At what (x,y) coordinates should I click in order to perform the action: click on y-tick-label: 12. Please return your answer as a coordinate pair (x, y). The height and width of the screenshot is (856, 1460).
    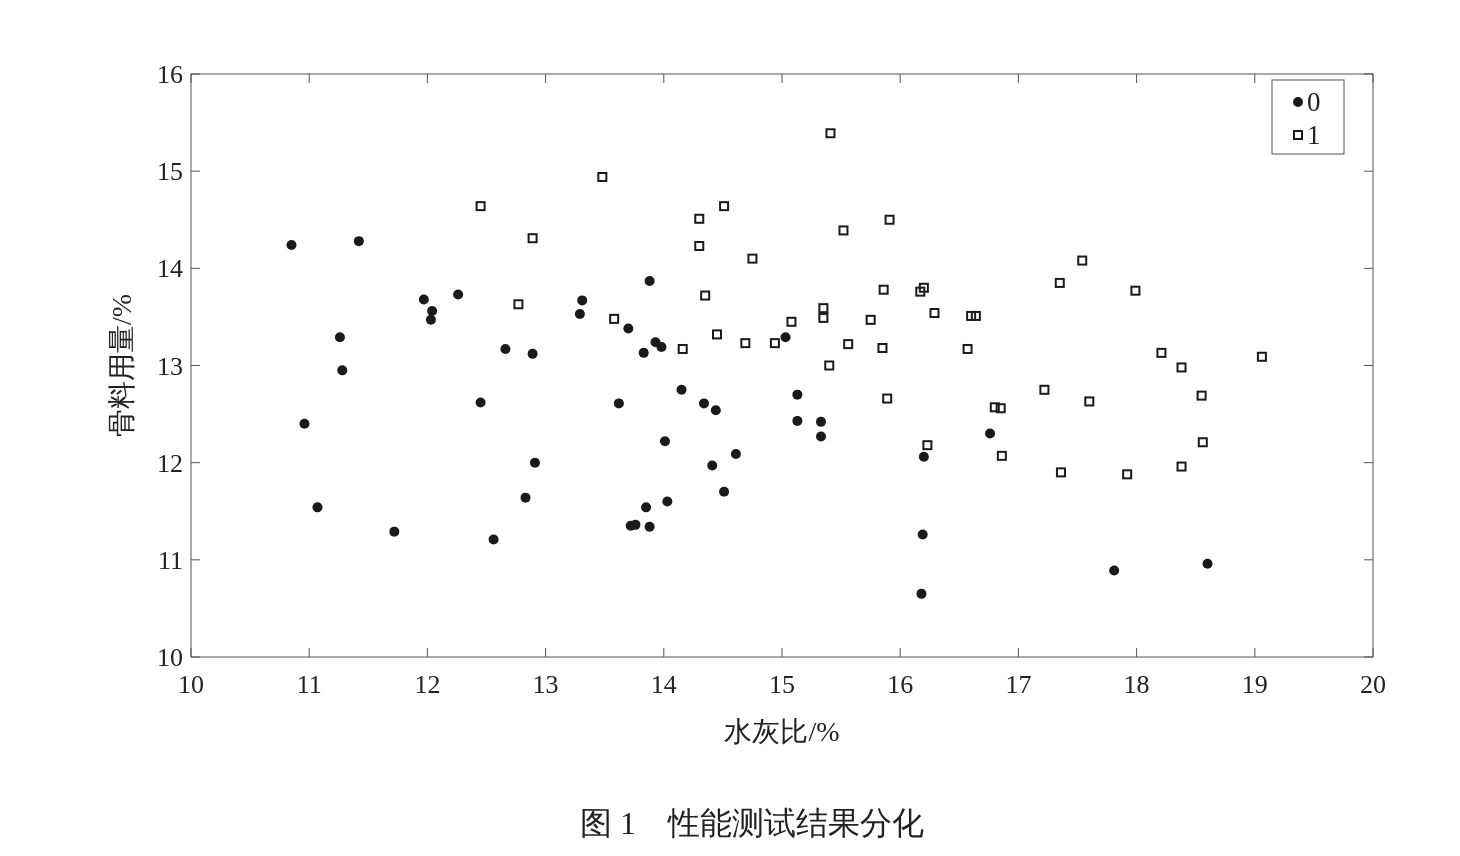
    Looking at the image, I should click on (170, 463).